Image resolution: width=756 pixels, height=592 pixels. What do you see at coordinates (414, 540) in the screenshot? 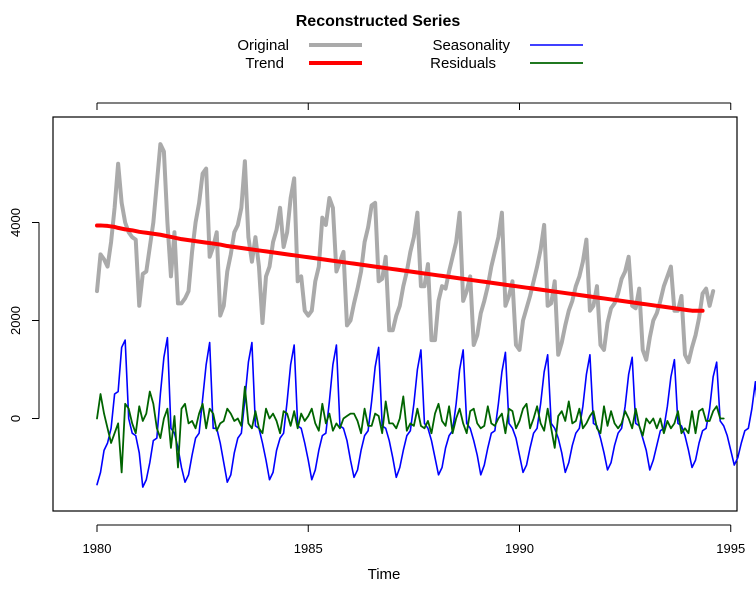
I see `x-axis: 1980 1985 1990 1995` at bounding box center [414, 540].